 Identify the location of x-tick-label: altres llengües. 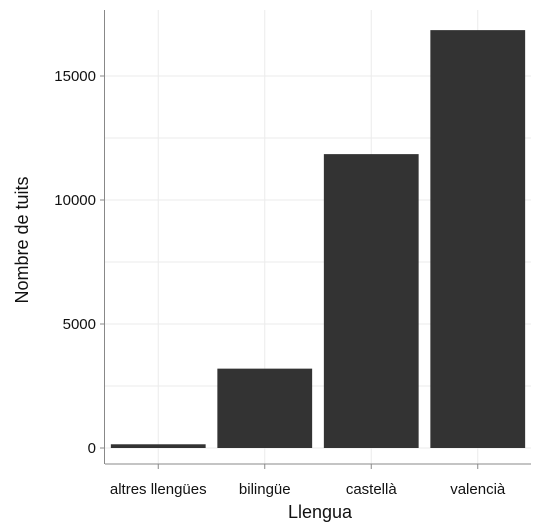
(158, 489).